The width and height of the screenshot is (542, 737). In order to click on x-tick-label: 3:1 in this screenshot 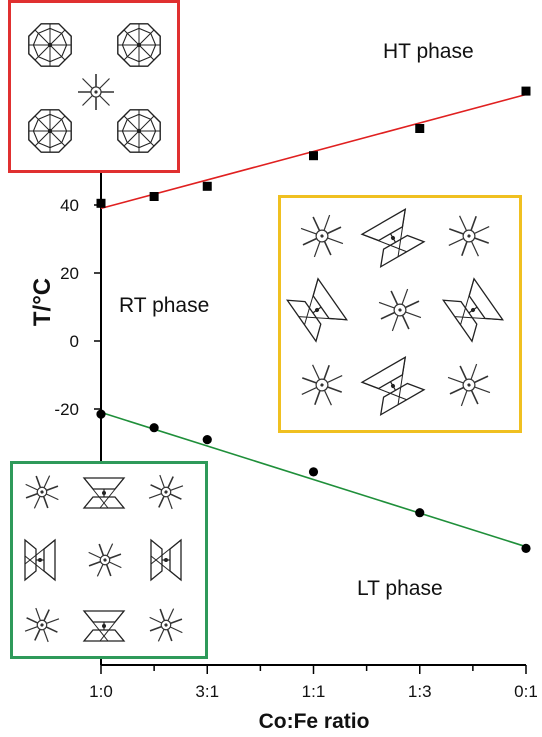, I will do `click(207, 691)`.